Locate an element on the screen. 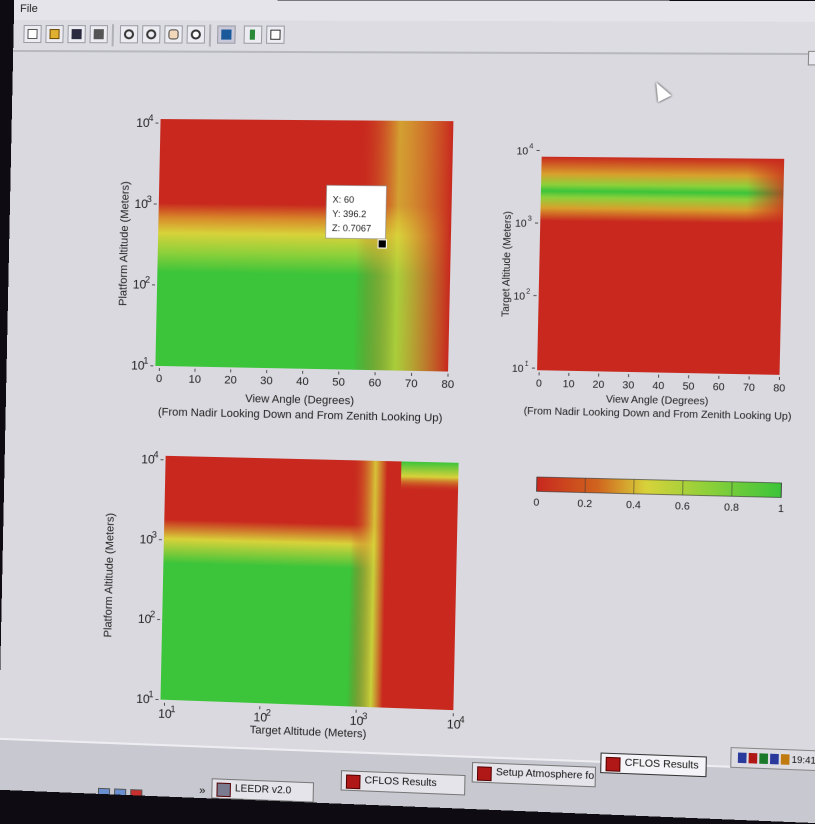 The width and height of the screenshot is (815, 824). system-tray: 19:41 is located at coordinates (772, 759).